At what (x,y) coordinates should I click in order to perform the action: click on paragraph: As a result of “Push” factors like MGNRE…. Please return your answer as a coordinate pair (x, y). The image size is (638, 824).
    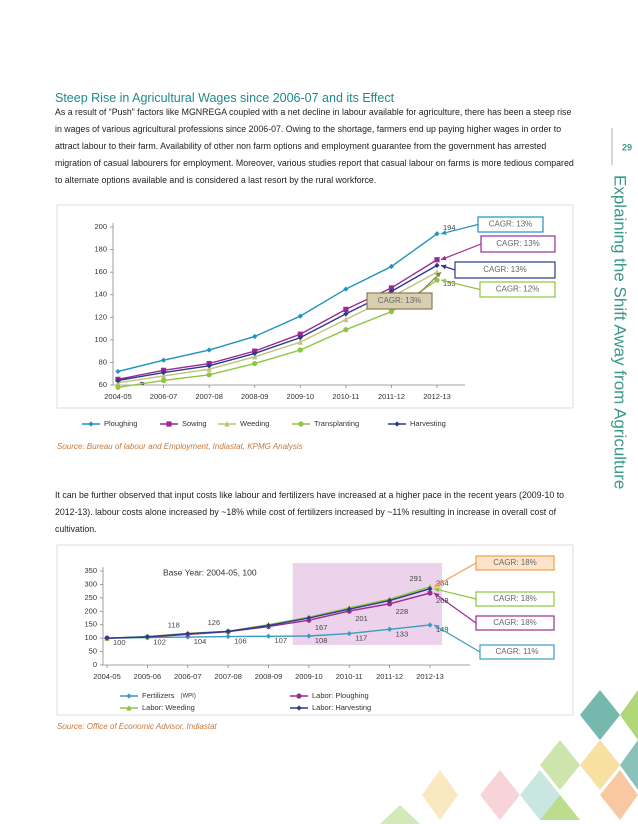
    Looking at the image, I should click on (314, 146).